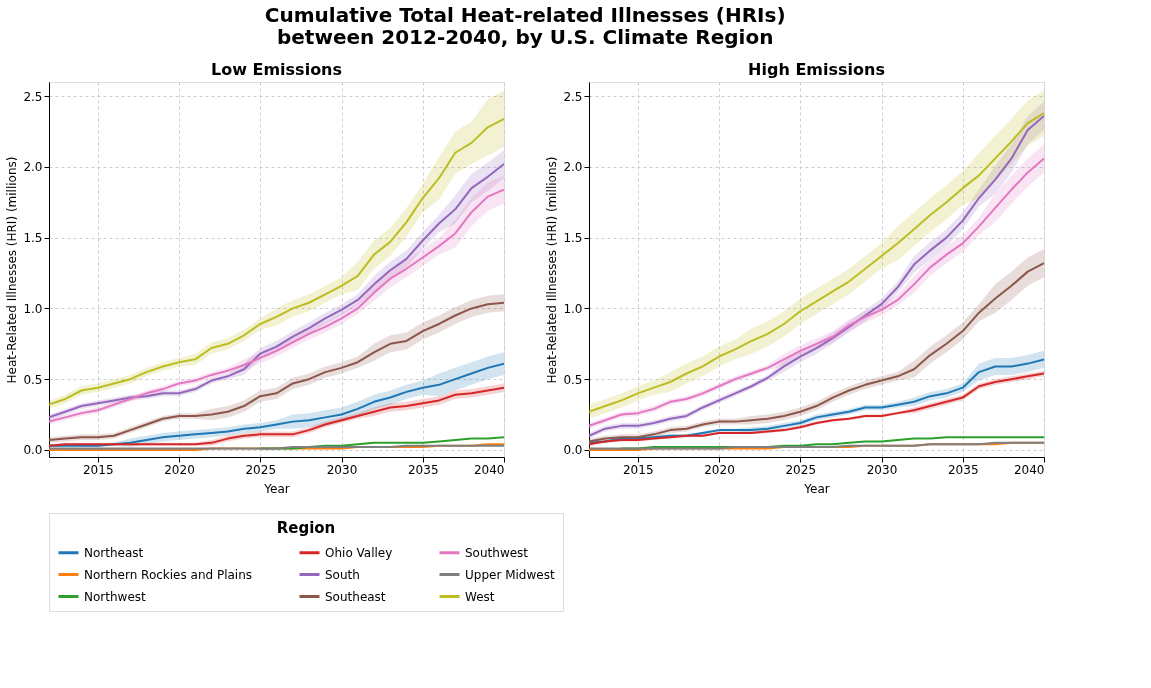  I want to click on legend-label: Southwest, so click(497, 552).